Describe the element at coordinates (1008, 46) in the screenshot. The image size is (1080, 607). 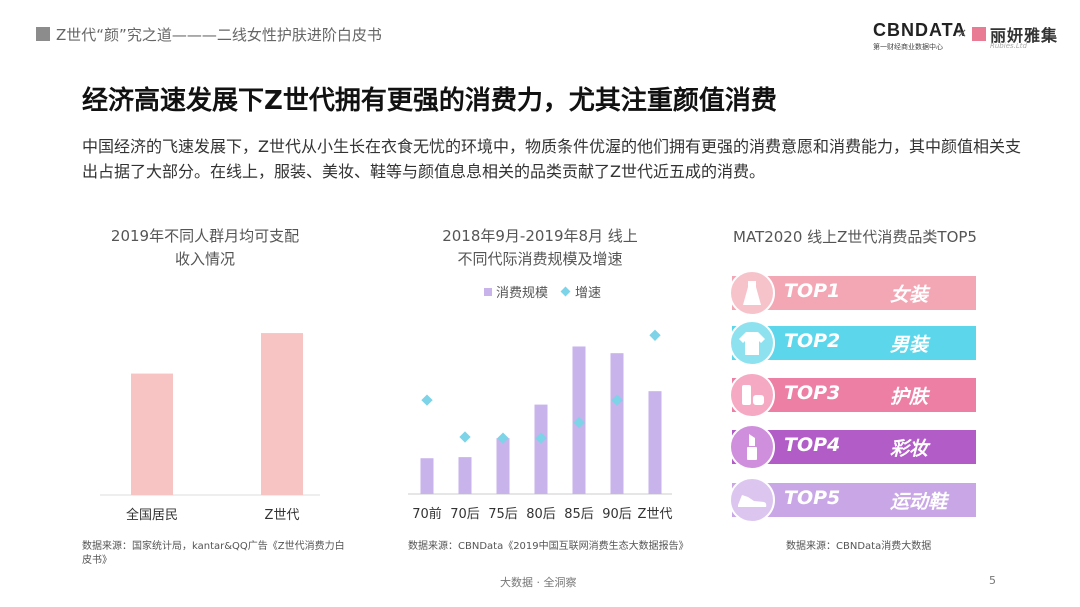
I see `partner-logo-sub: Rubies.Ltd` at that location.